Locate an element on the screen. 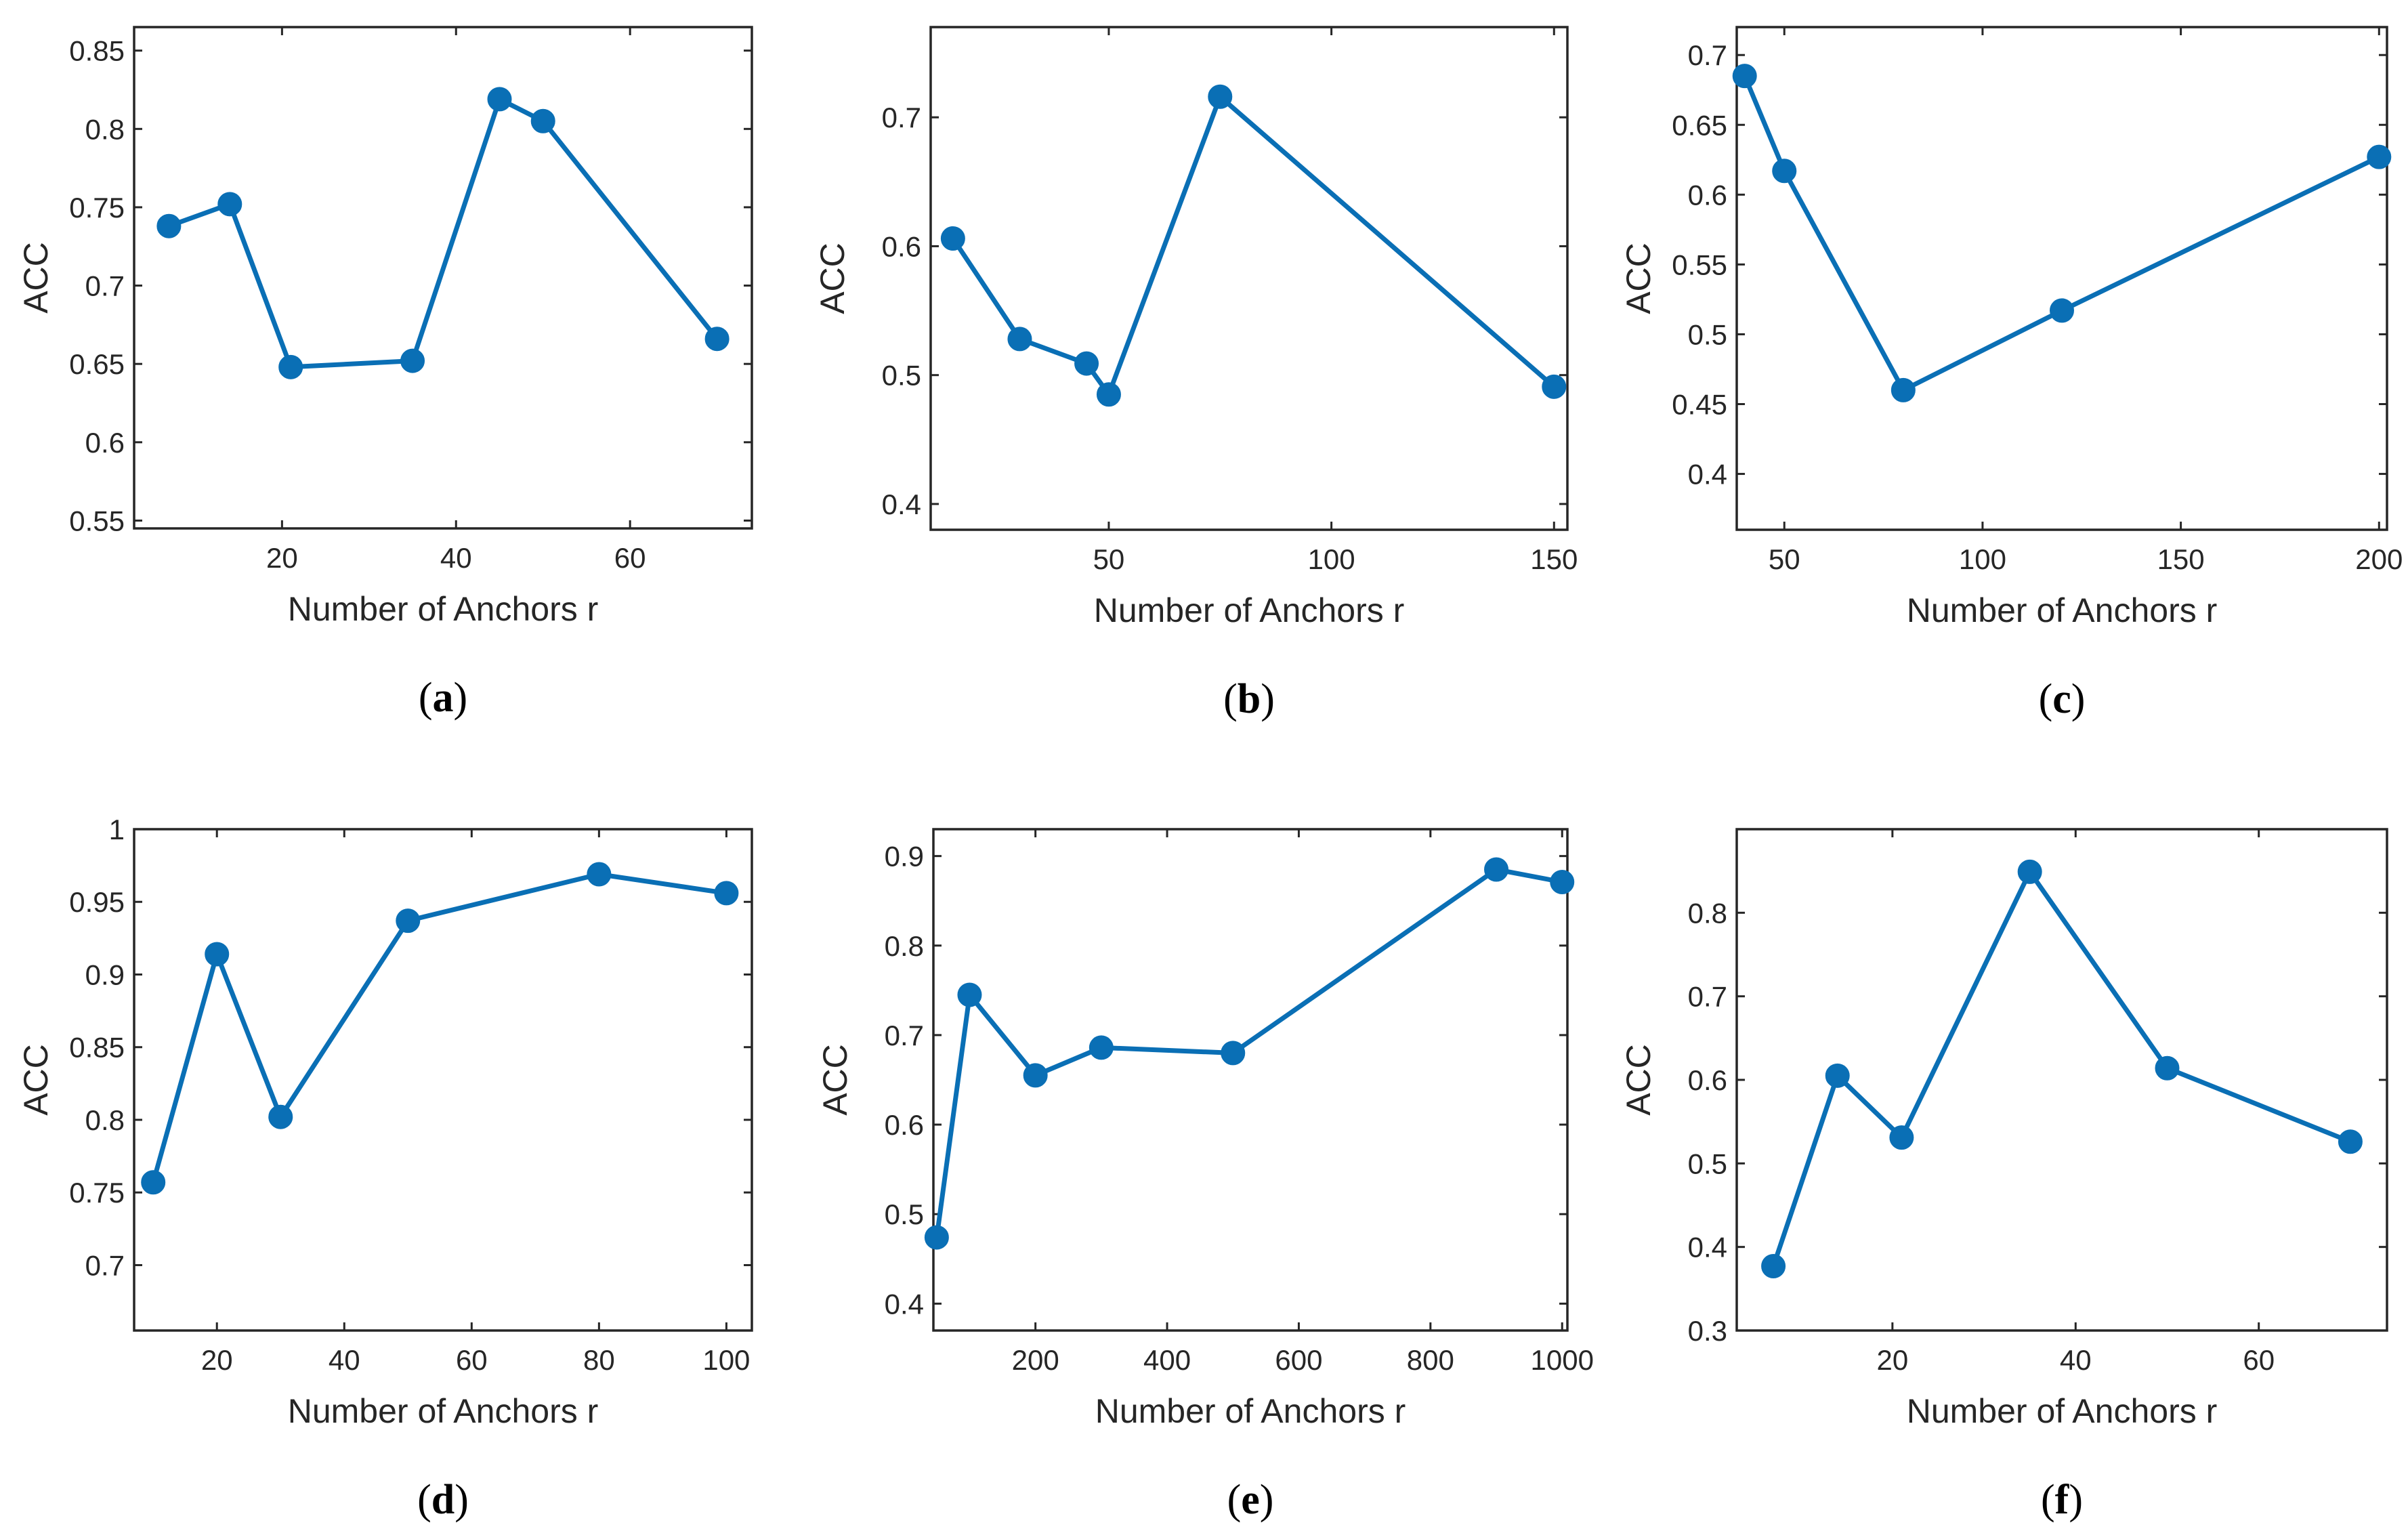 The image size is (2408, 1529). y-tick-label: 1 is located at coordinates (117, 829).